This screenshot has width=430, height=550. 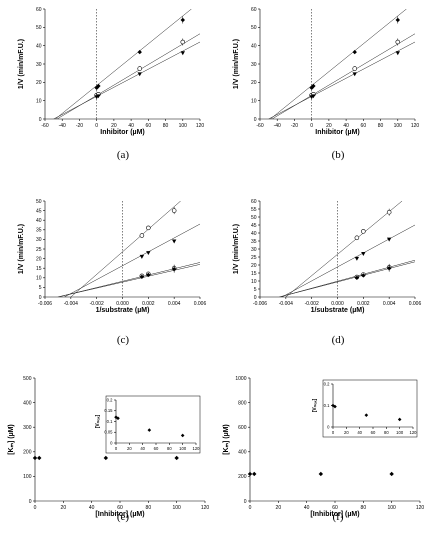 What do you see at coordinates (226, 439) in the screenshot?
I see `y-axis-title: [Kₘ] (µM)` at bounding box center [226, 439].